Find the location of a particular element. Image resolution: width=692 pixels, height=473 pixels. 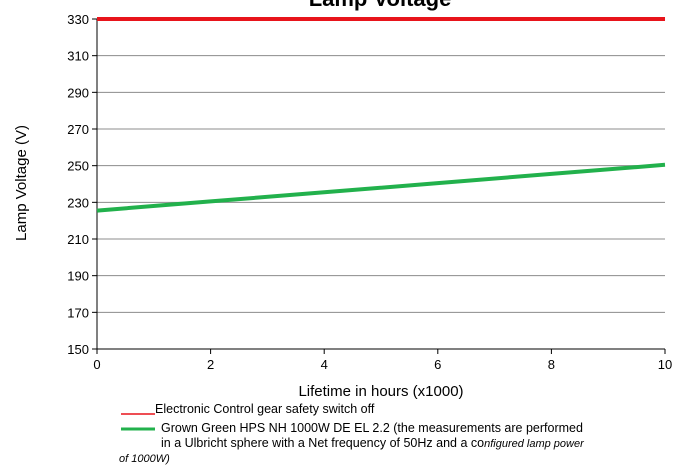

x-tick-label: 6 is located at coordinates (437, 364).